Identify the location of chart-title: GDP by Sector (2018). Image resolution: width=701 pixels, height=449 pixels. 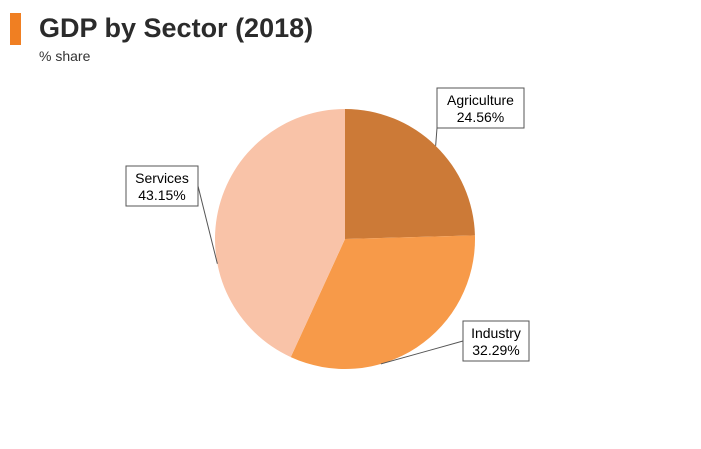
(176, 28).